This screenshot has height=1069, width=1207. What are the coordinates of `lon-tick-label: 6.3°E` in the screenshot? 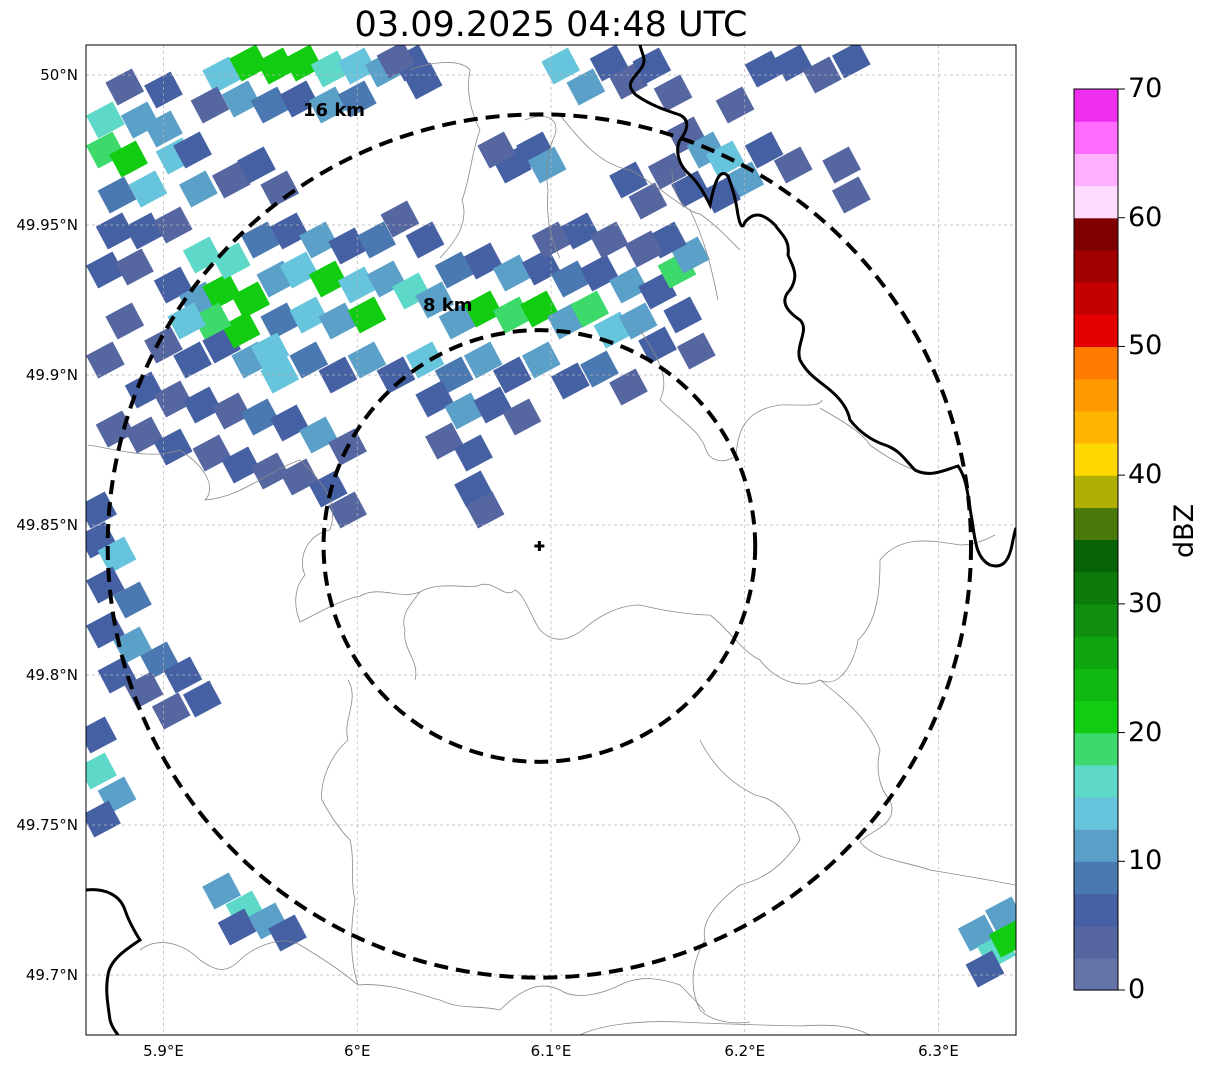 It's located at (938, 1051).